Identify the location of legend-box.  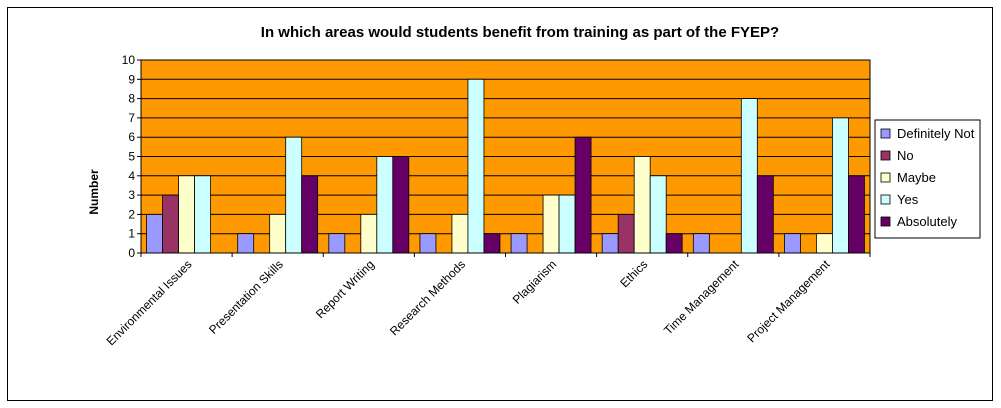
(927, 179).